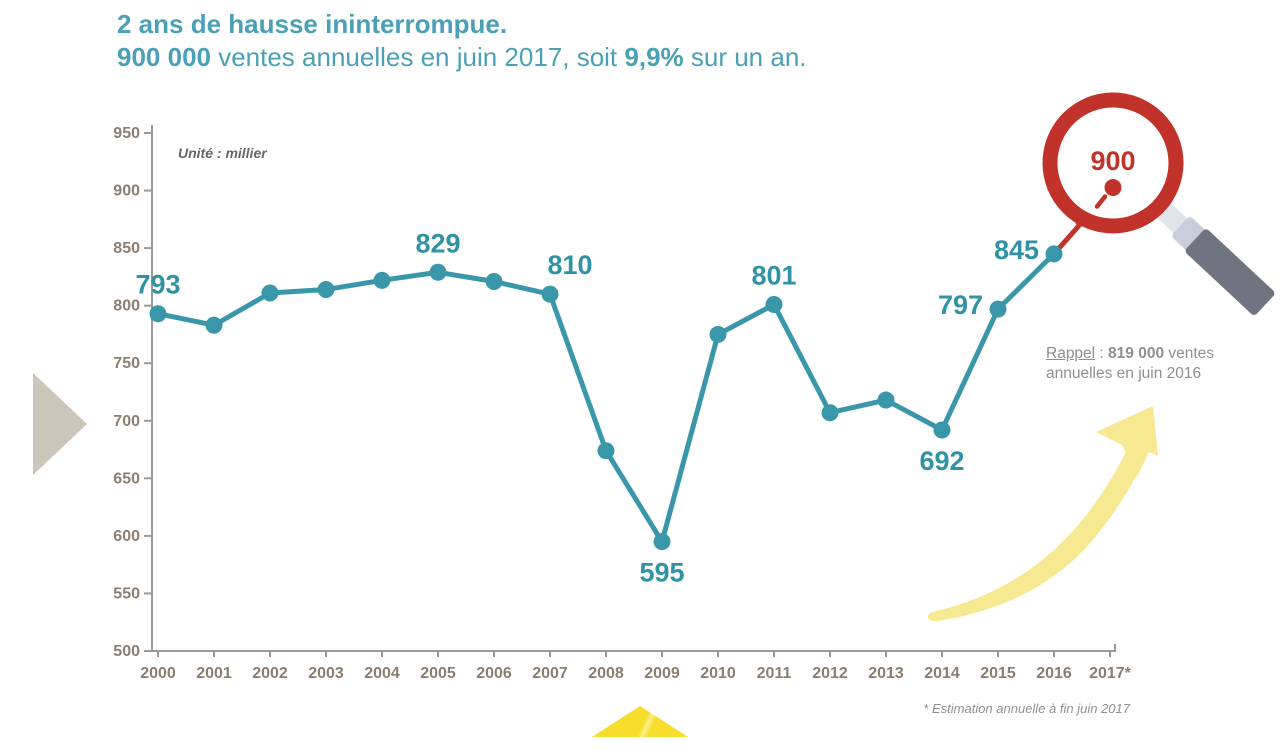  What do you see at coordinates (1136, 353) in the screenshot?
I see `rappel-value: 819 000` at bounding box center [1136, 353].